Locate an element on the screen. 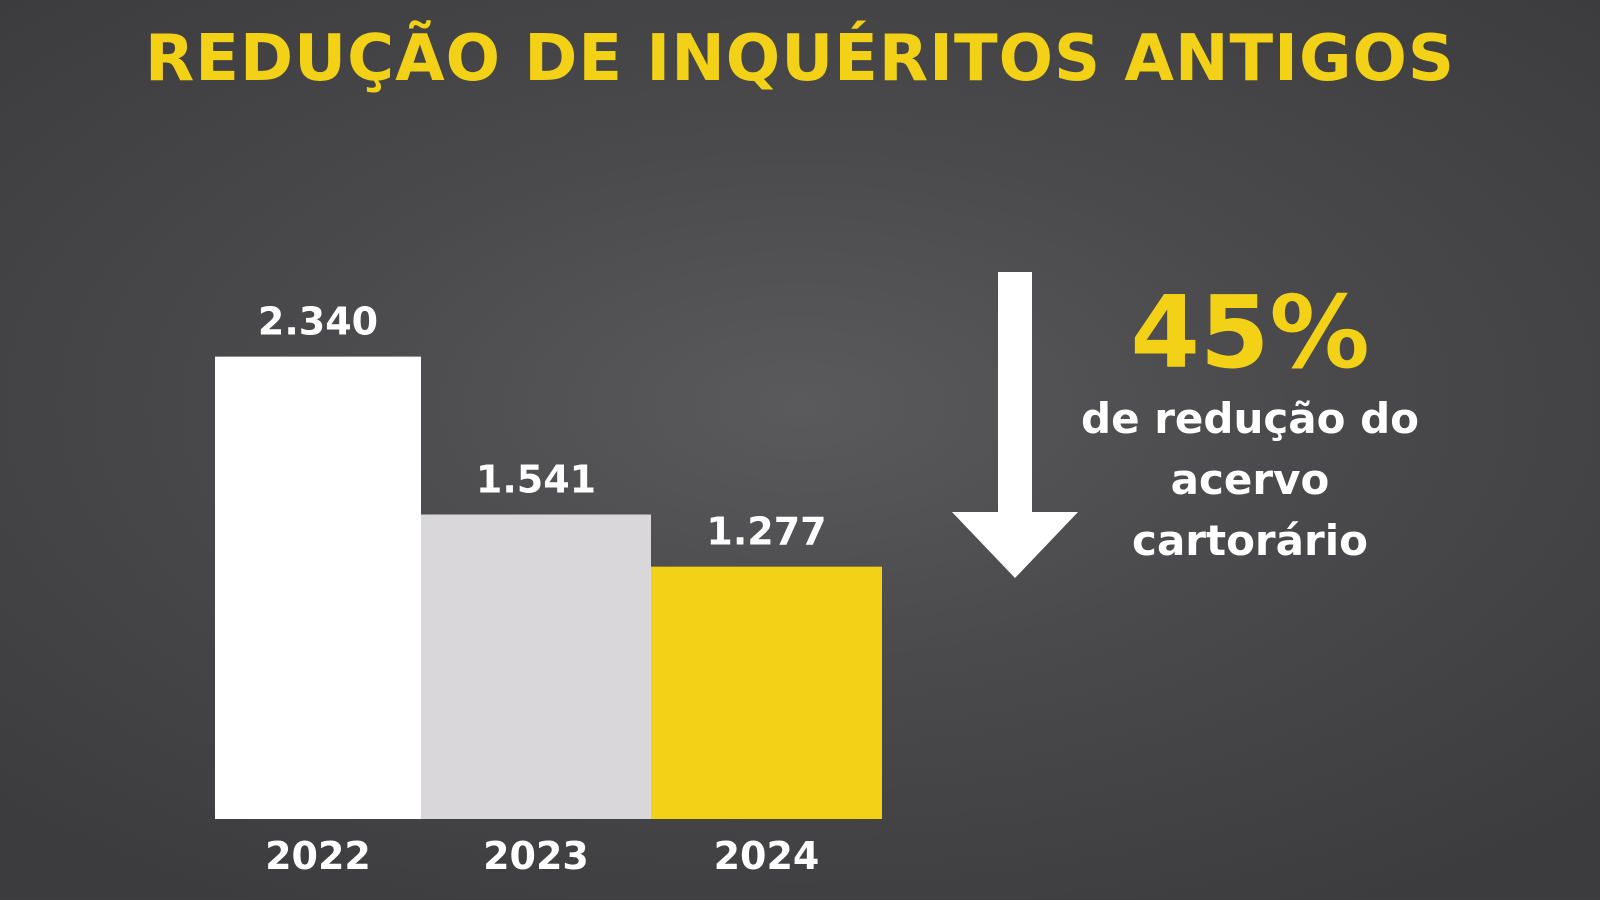 The image size is (1600, 900). value-label-2023: 1.541 is located at coordinates (536, 479).